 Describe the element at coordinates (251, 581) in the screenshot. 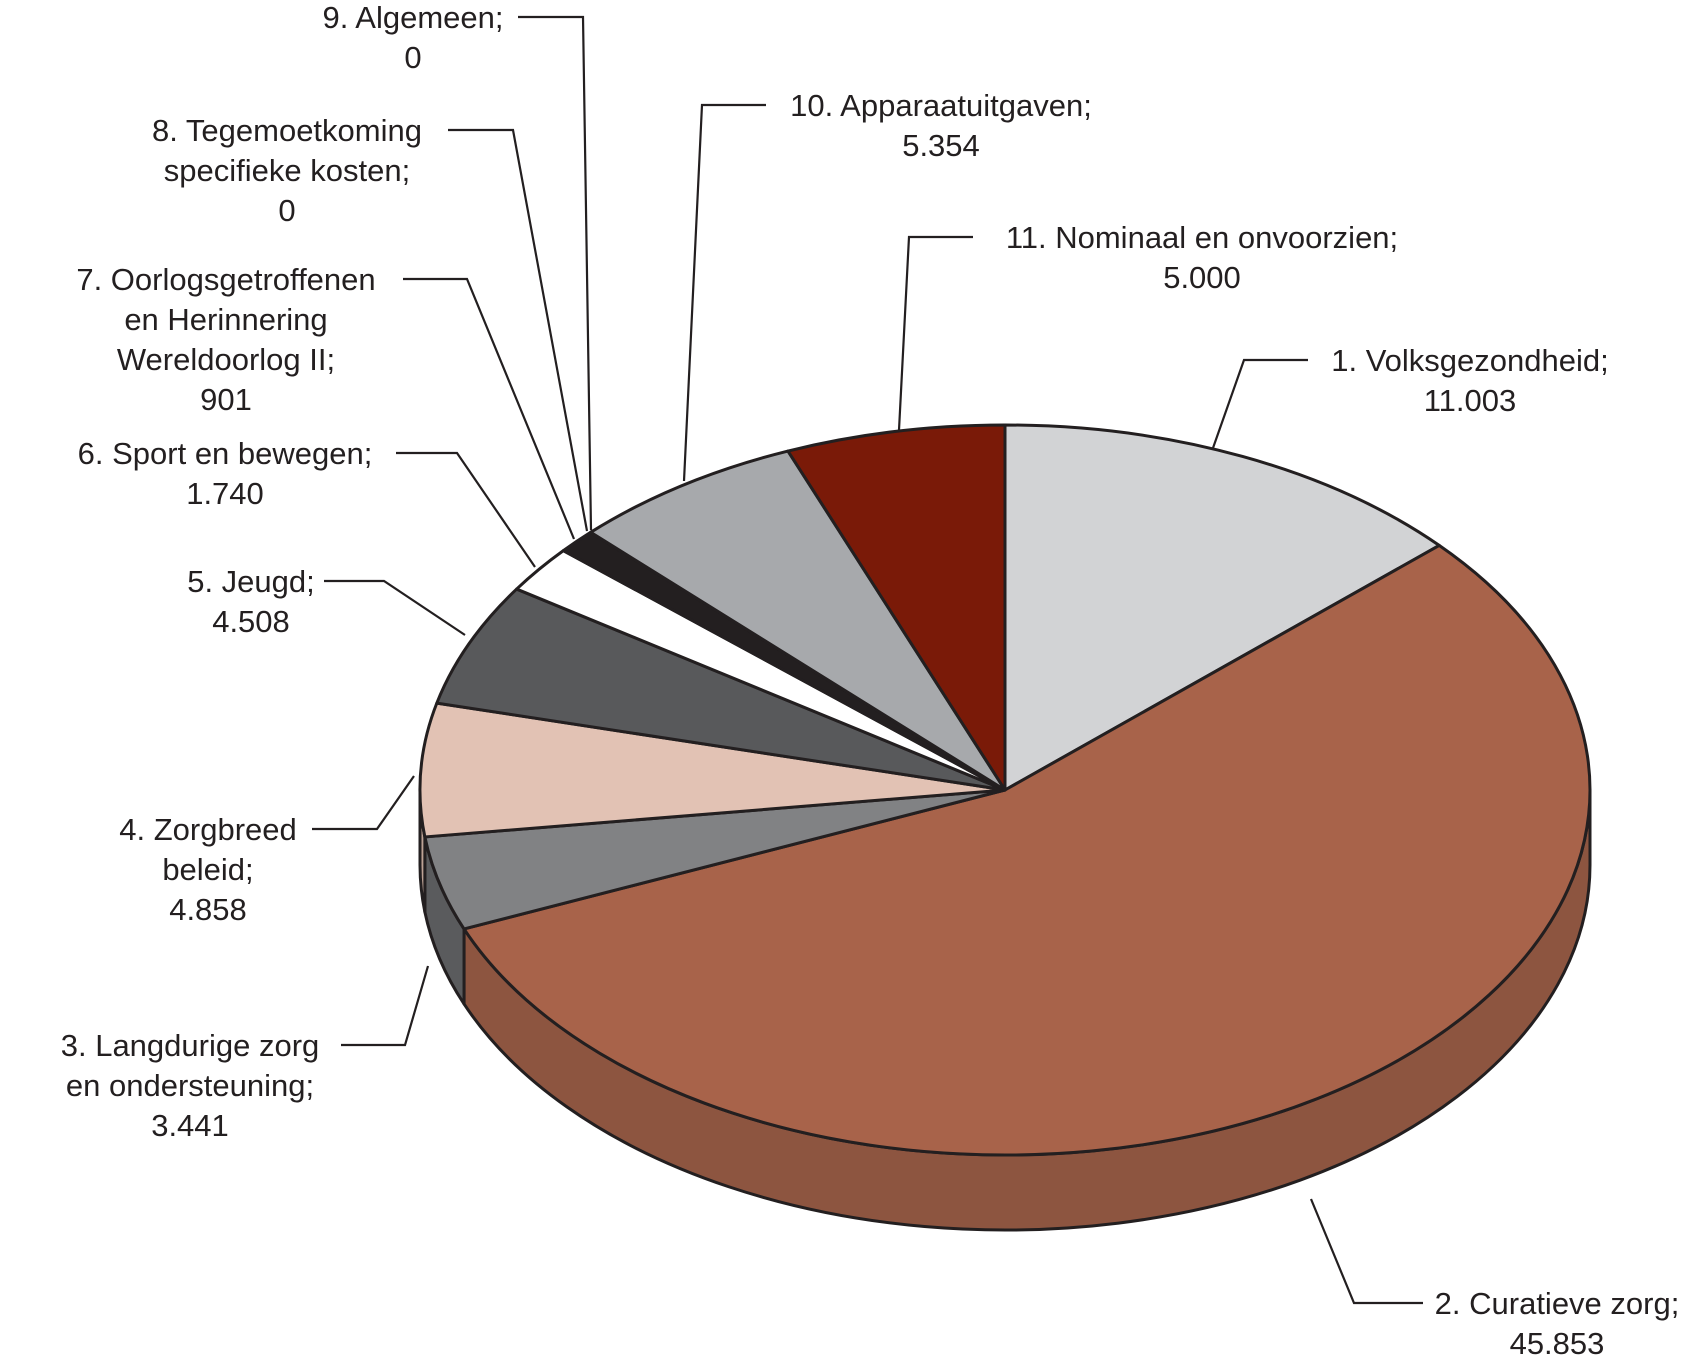

I see `slice-label-5-line-1: 5. Jeugd;` at that location.